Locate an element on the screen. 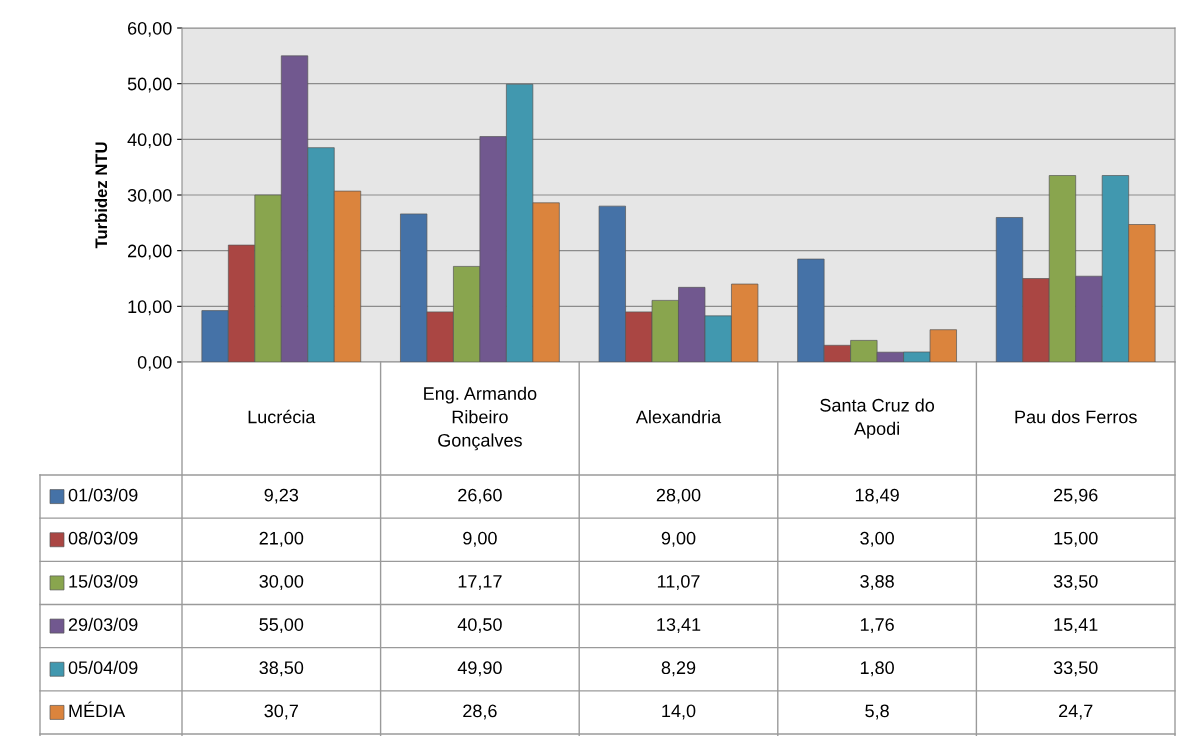 This screenshot has width=1177, height=736. data-label: 14,0 is located at coordinates (679, 712).